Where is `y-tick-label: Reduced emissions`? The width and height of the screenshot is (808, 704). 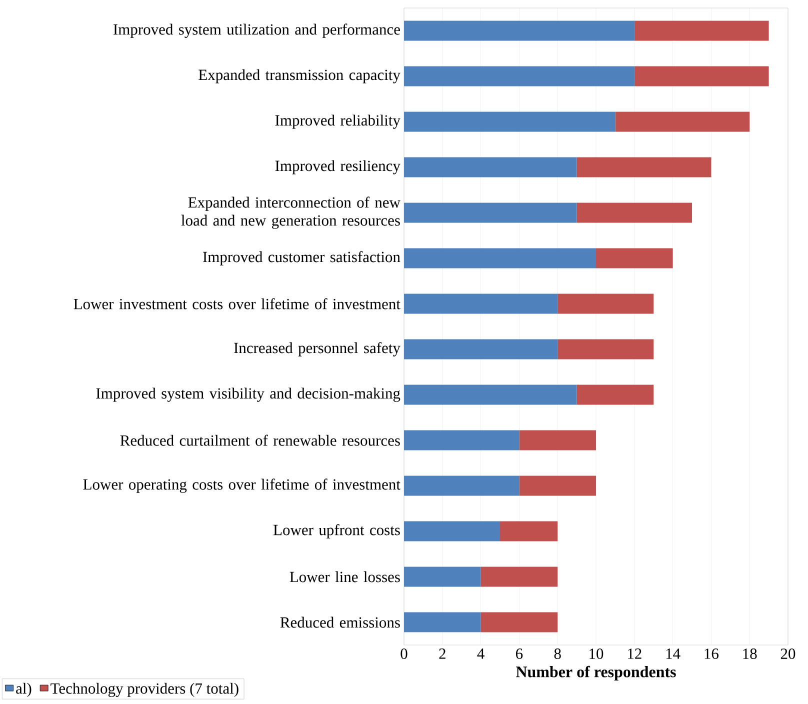 y-tick-label: Reduced emissions is located at coordinates (340, 622).